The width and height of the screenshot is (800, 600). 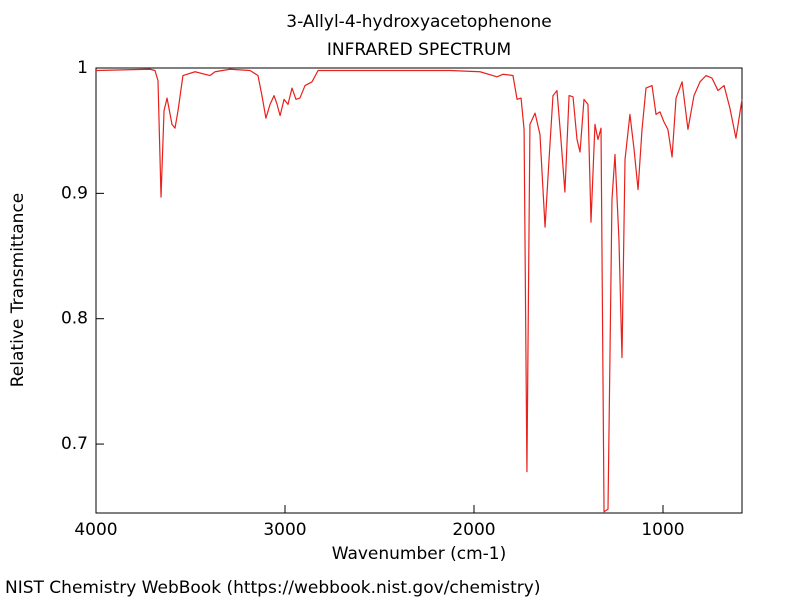 I want to click on x-tick-label: 4000, so click(x=95, y=530).